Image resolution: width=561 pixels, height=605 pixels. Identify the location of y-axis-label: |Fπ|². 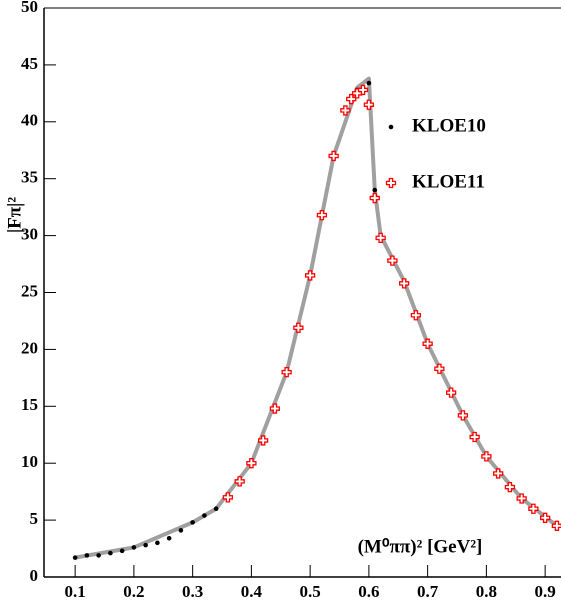
(14, 215).